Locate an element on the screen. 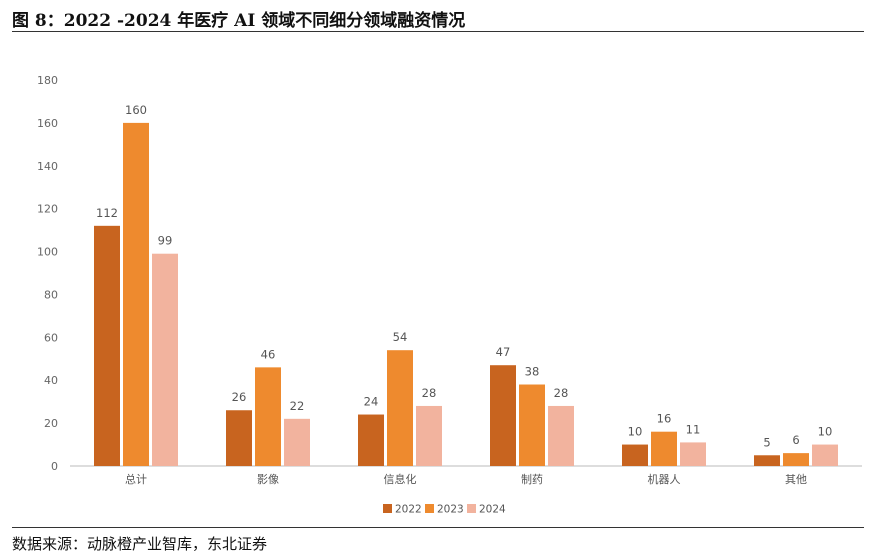  y-tick-label: 40 is located at coordinates (51, 380).